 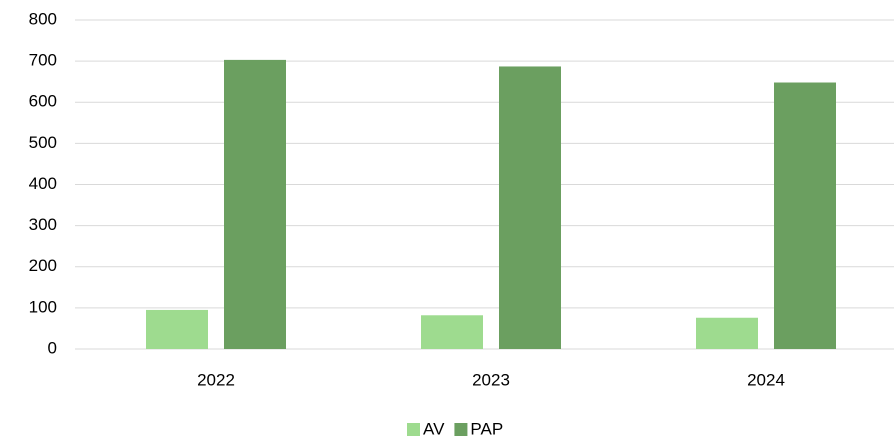 What do you see at coordinates (43, 183) in the screenshot?
I see `y-tick-label: 400` at bounding box center [43, 183].